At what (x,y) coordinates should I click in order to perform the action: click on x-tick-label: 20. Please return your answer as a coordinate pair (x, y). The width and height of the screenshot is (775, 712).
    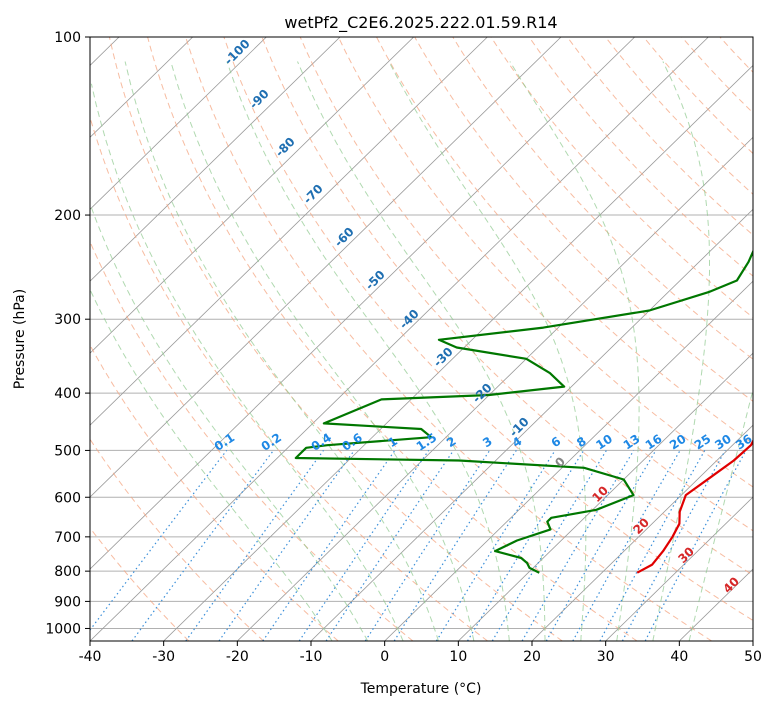
    Looking at the image, I should click on (532, 657).